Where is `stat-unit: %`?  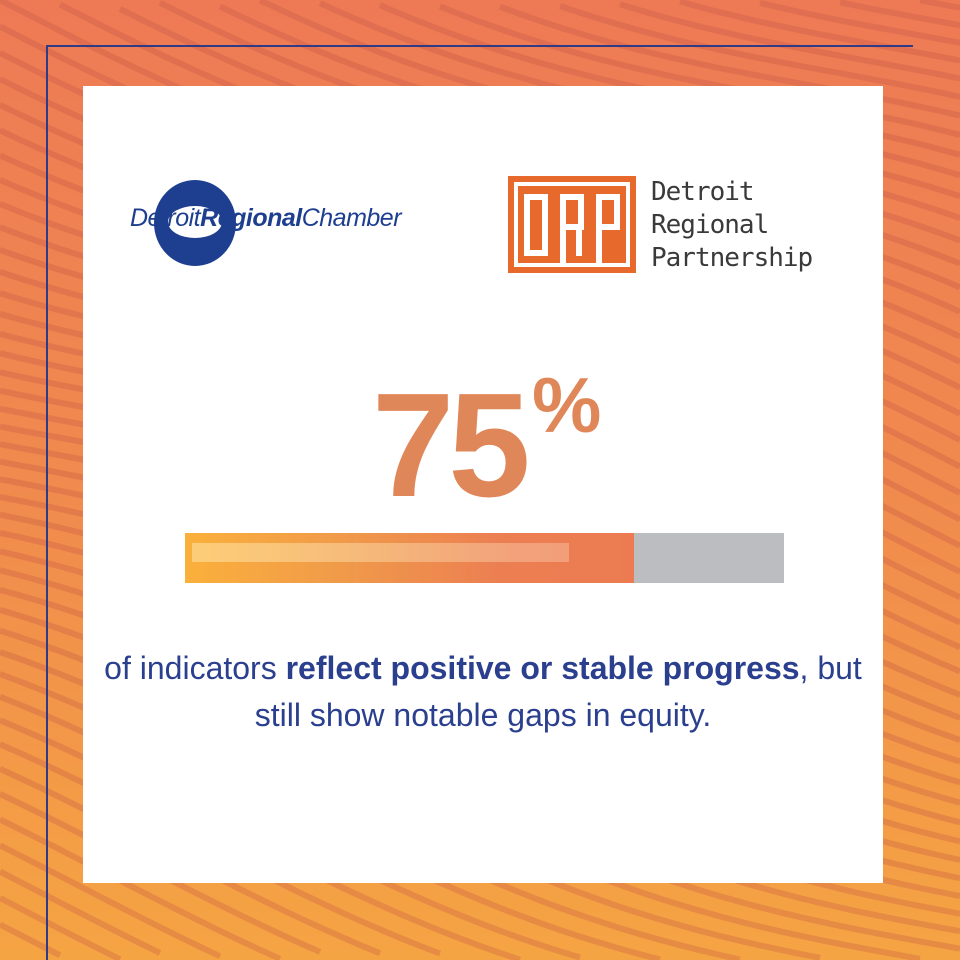 stat-unit: % is located at coordinates (567, 405).